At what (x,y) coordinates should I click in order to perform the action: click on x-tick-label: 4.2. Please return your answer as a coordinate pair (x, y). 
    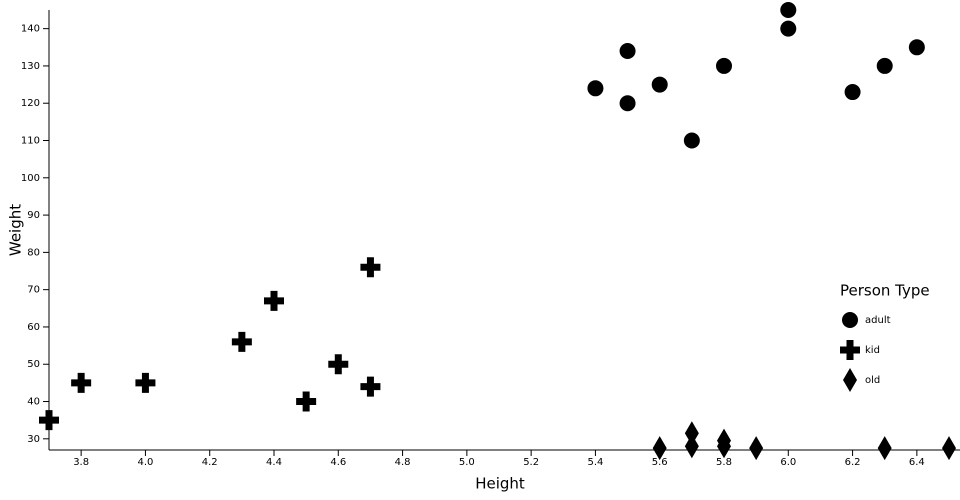
    Looking at the image, I should click on (210, 462).